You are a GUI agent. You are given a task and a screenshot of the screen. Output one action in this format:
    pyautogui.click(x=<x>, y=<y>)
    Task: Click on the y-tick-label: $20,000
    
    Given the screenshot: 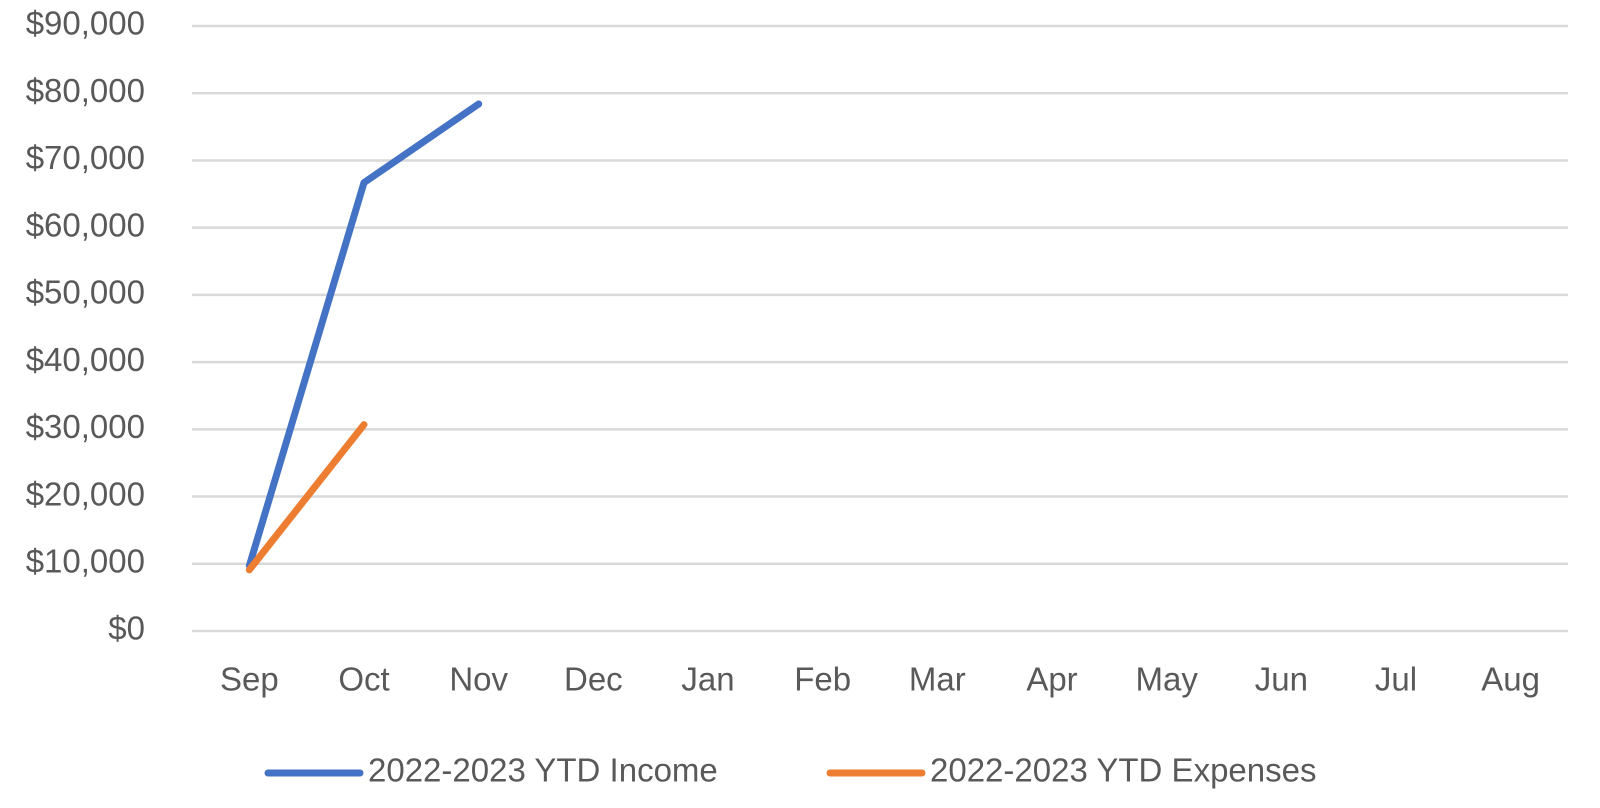 What is the action you would take?
    pyautogui.click(x=85, y=493)
    